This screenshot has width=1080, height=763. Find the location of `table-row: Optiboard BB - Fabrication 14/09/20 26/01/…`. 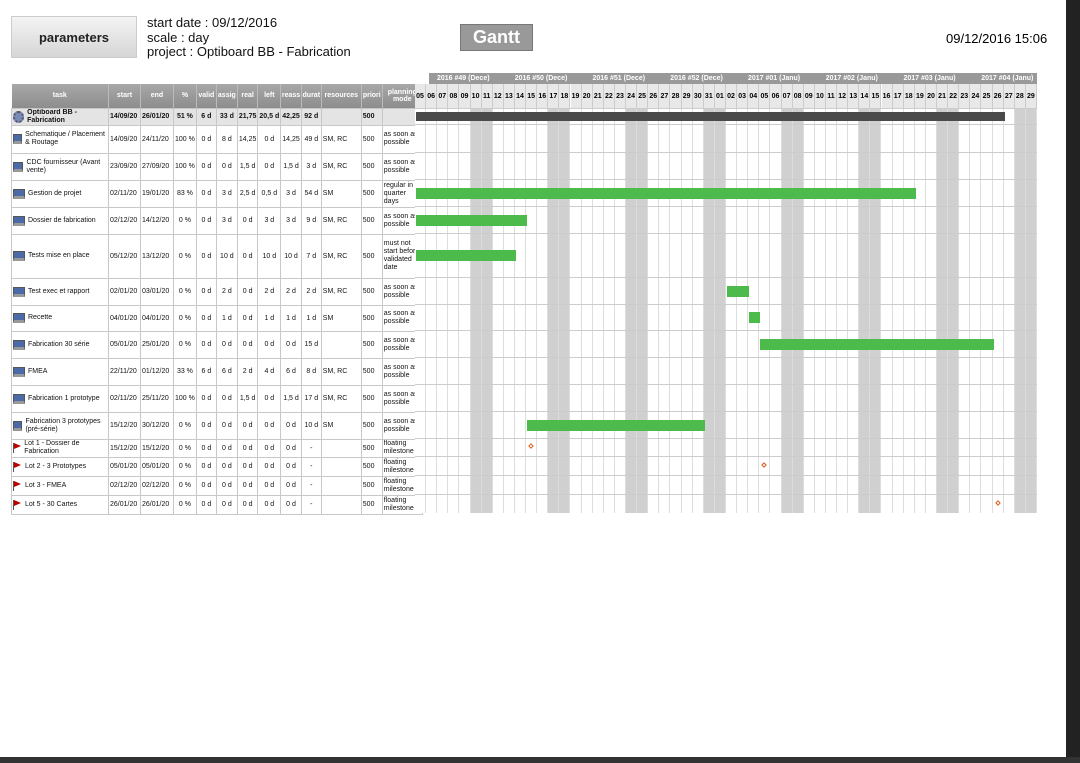

table-row: Optiboard BB - Fabrication 14/09/20 26/01/… is located at coordinates (217, 116).